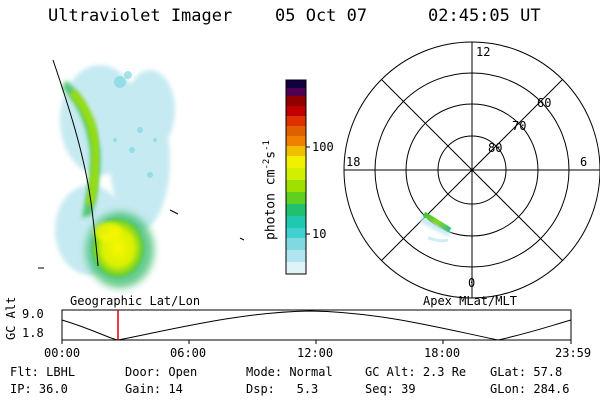 This screenshot has height=400, width=600. What do you see at coordinates (39, 389) in the screenshot?
I see `info-ip: IP: 36.0` at bounding box center [39, 389].